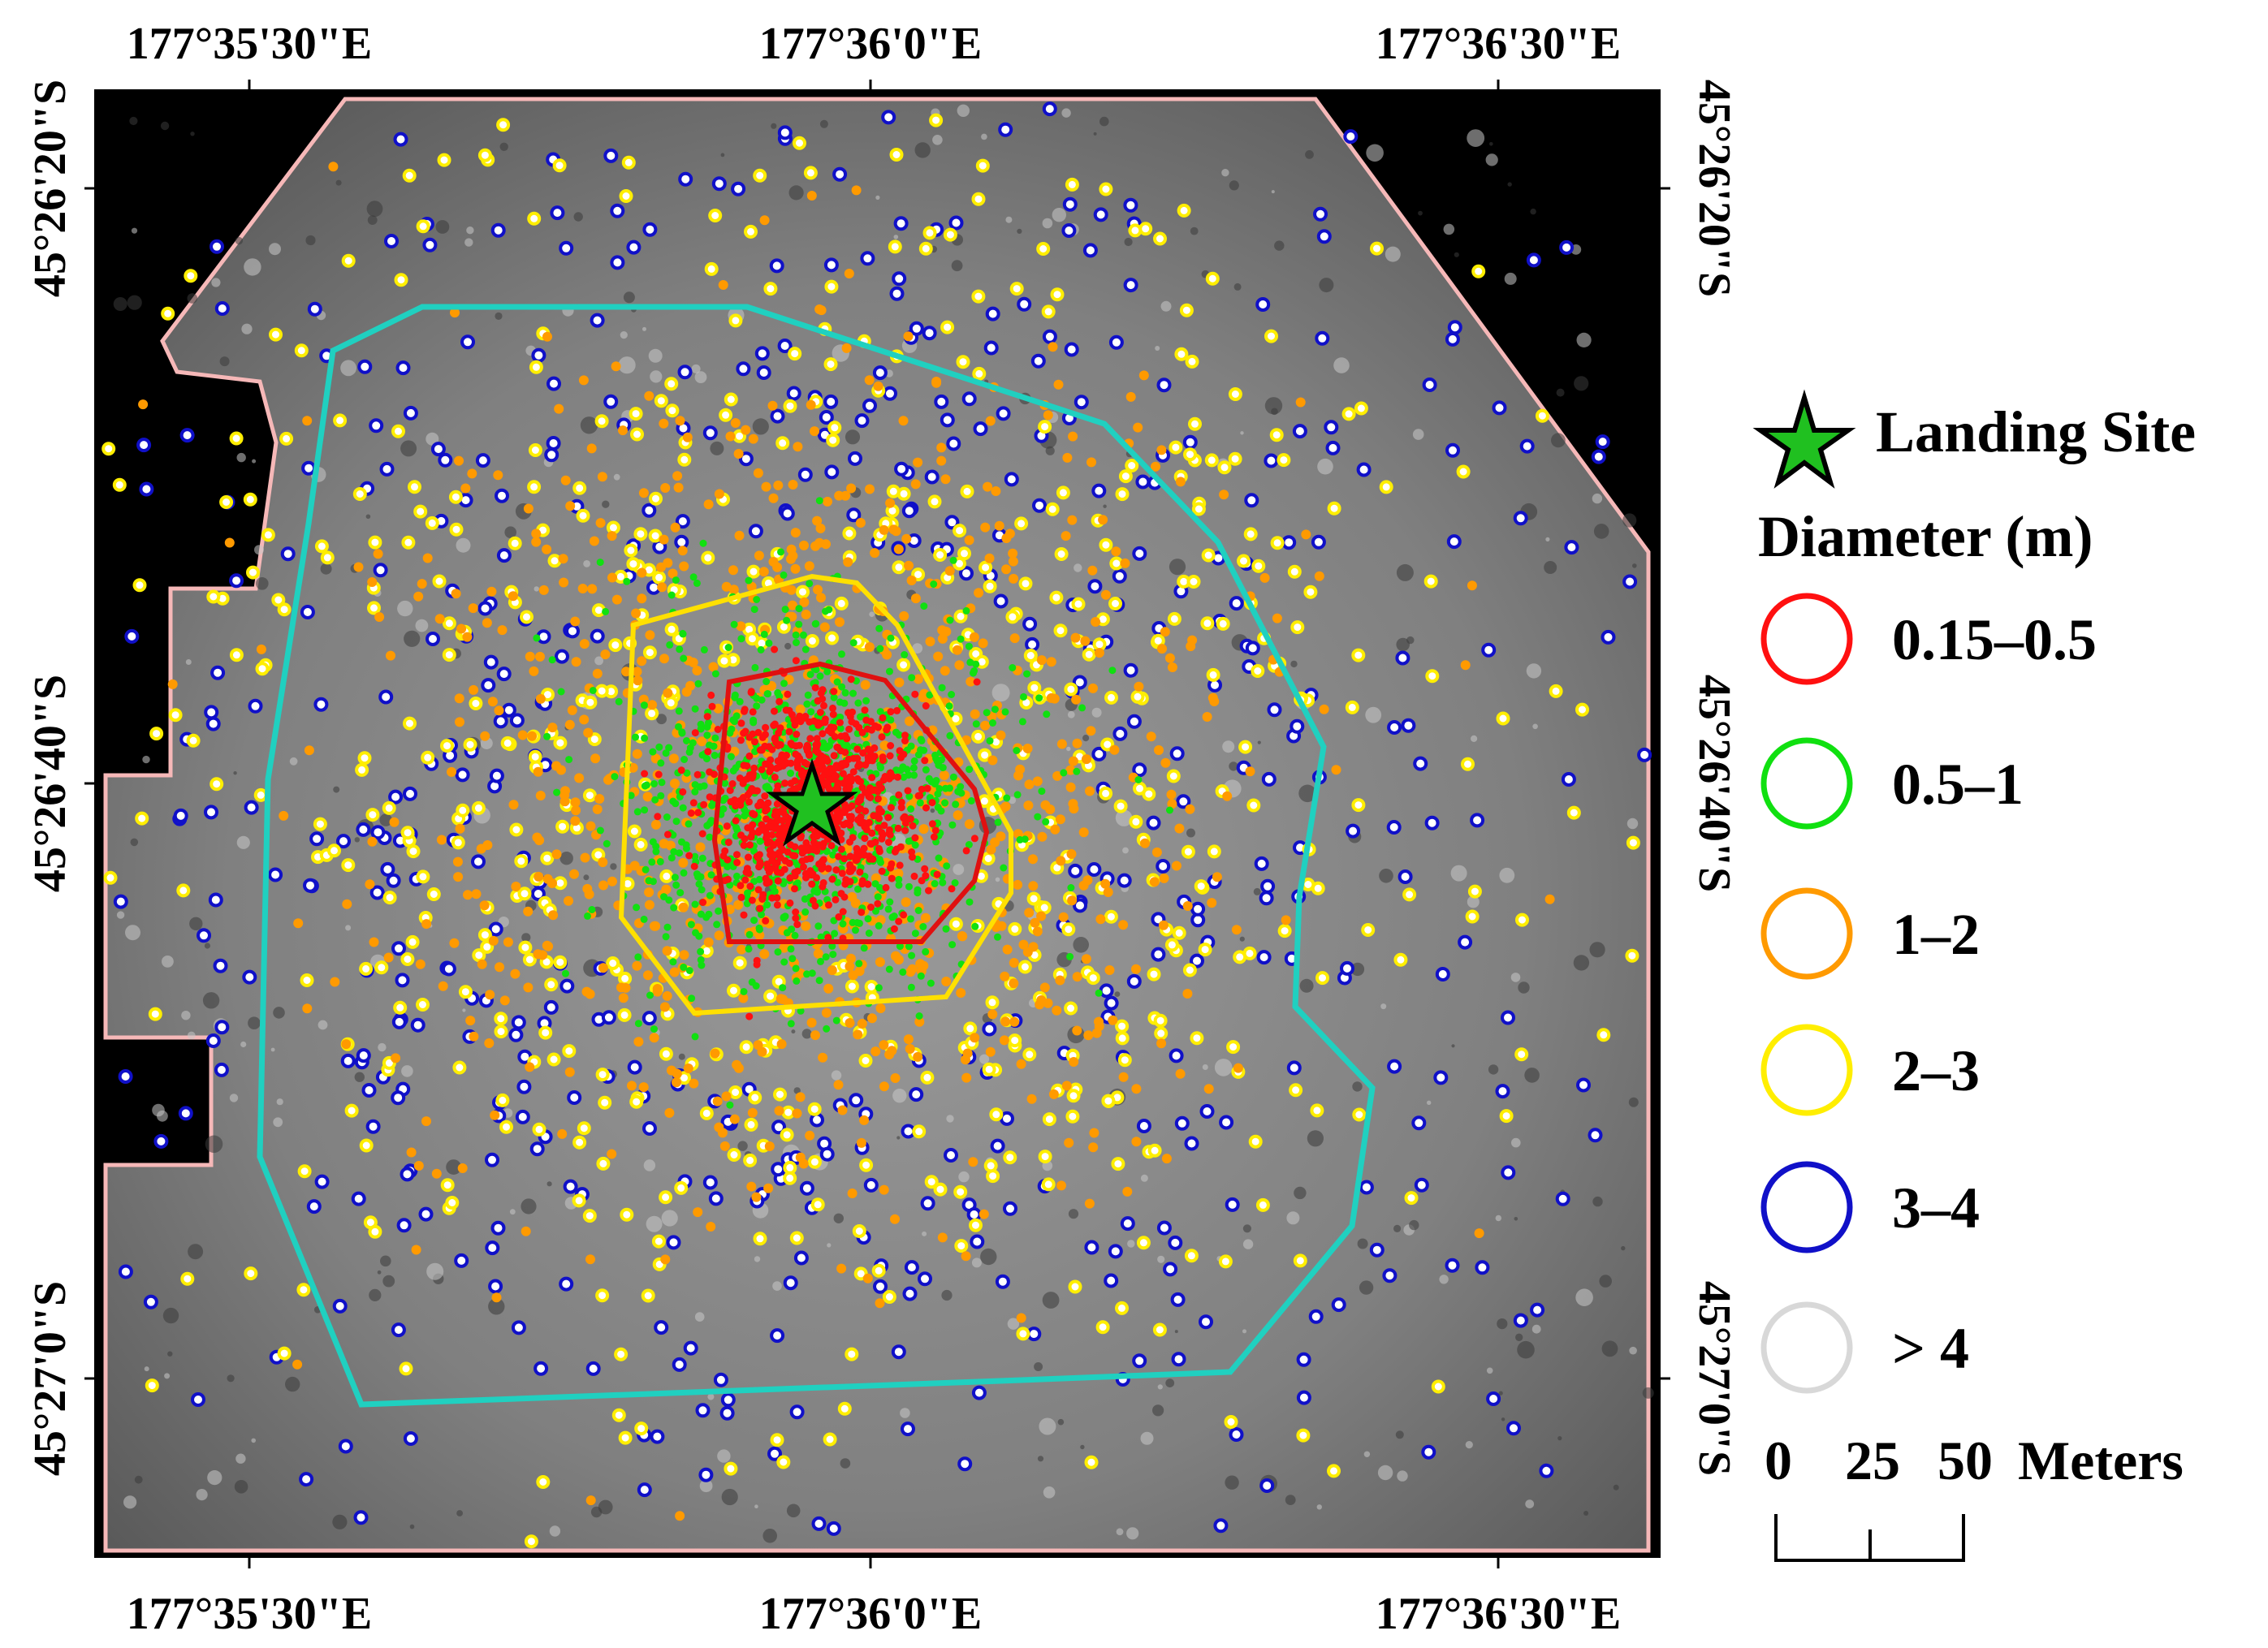 The height and width of the screenshot is (1648, 2268). I want to click on top-longitude-label: 177°36'30"E, so click(1498, 44).